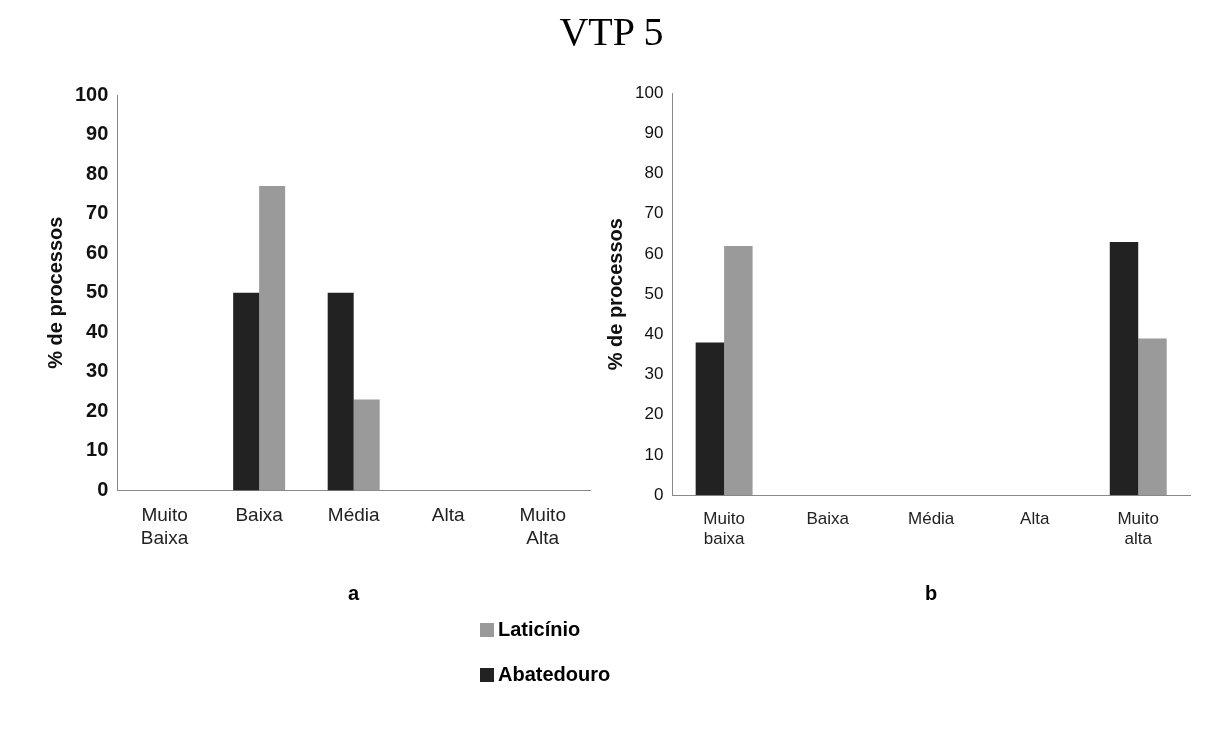  I want to click on x-axis-title: b, so click(931, 592).